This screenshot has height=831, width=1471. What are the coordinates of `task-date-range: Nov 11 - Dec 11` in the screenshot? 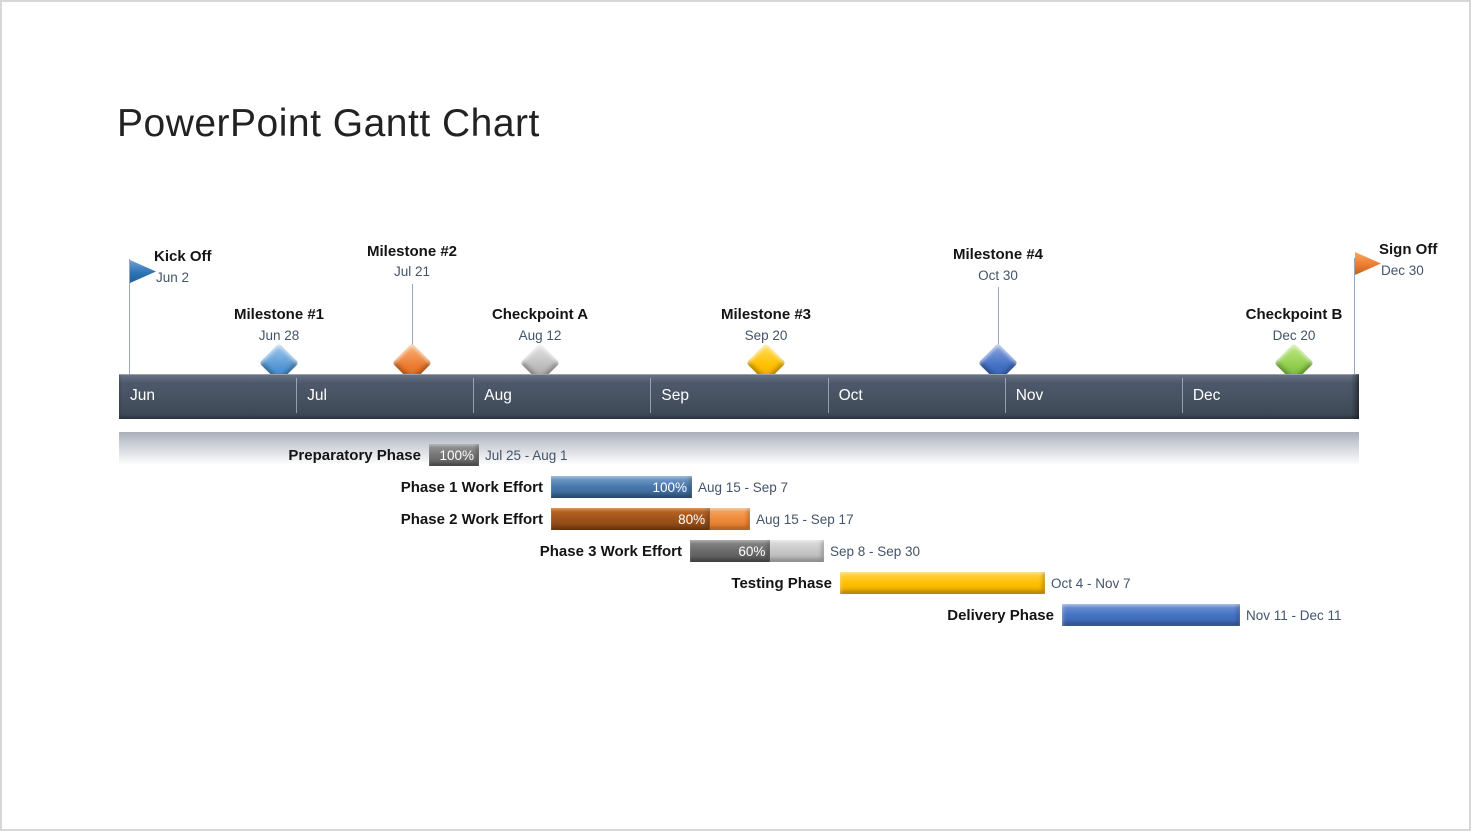 It's located at (1294, 615).